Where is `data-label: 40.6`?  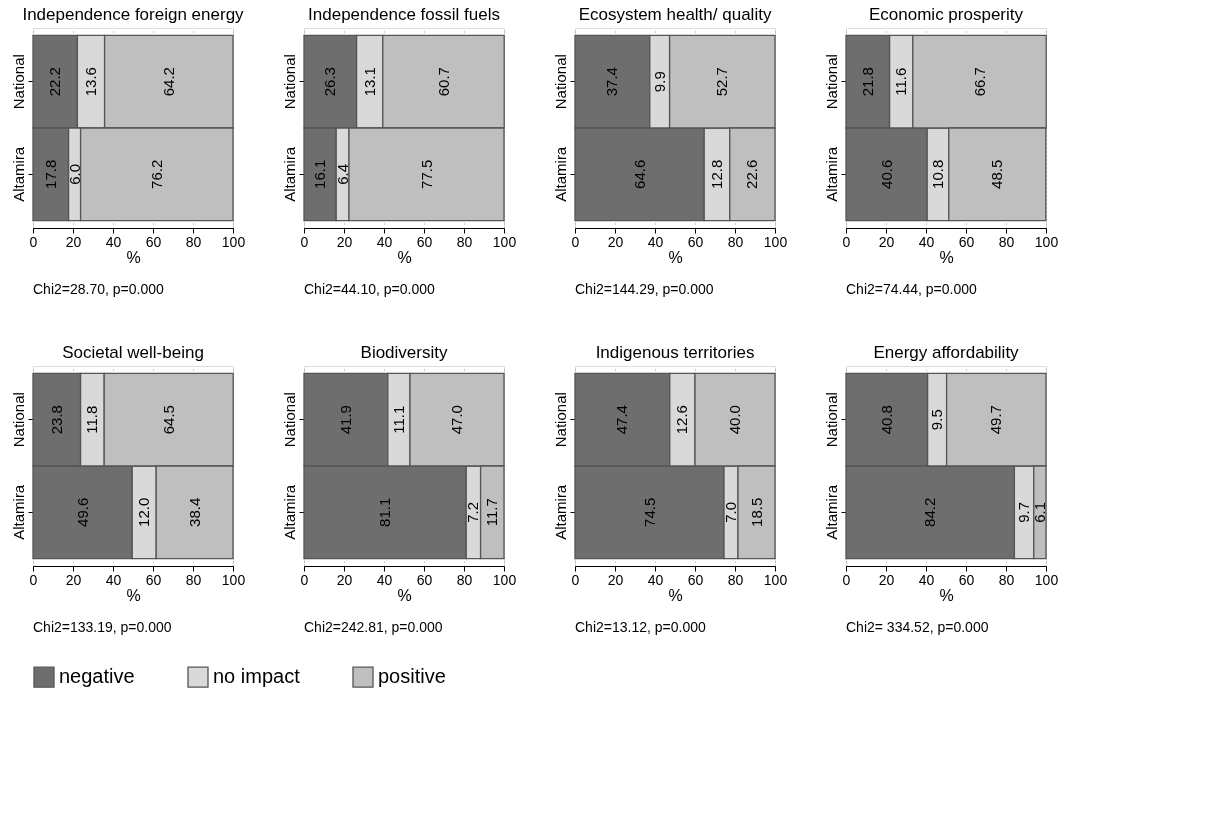
data-label: 40.6 is located at coordinates (886, 174).